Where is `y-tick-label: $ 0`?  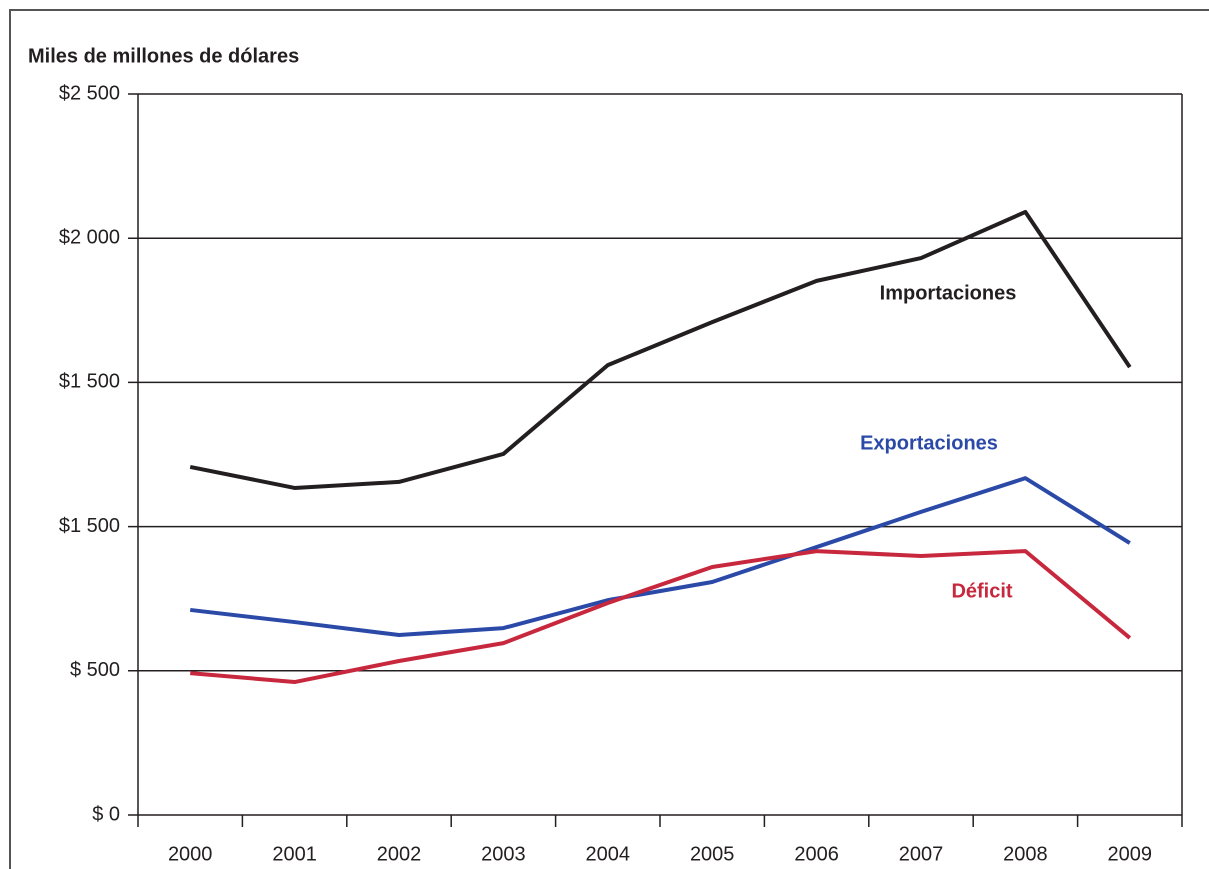 y-tick-label: $ 0 is located at coordinates (106, 814).